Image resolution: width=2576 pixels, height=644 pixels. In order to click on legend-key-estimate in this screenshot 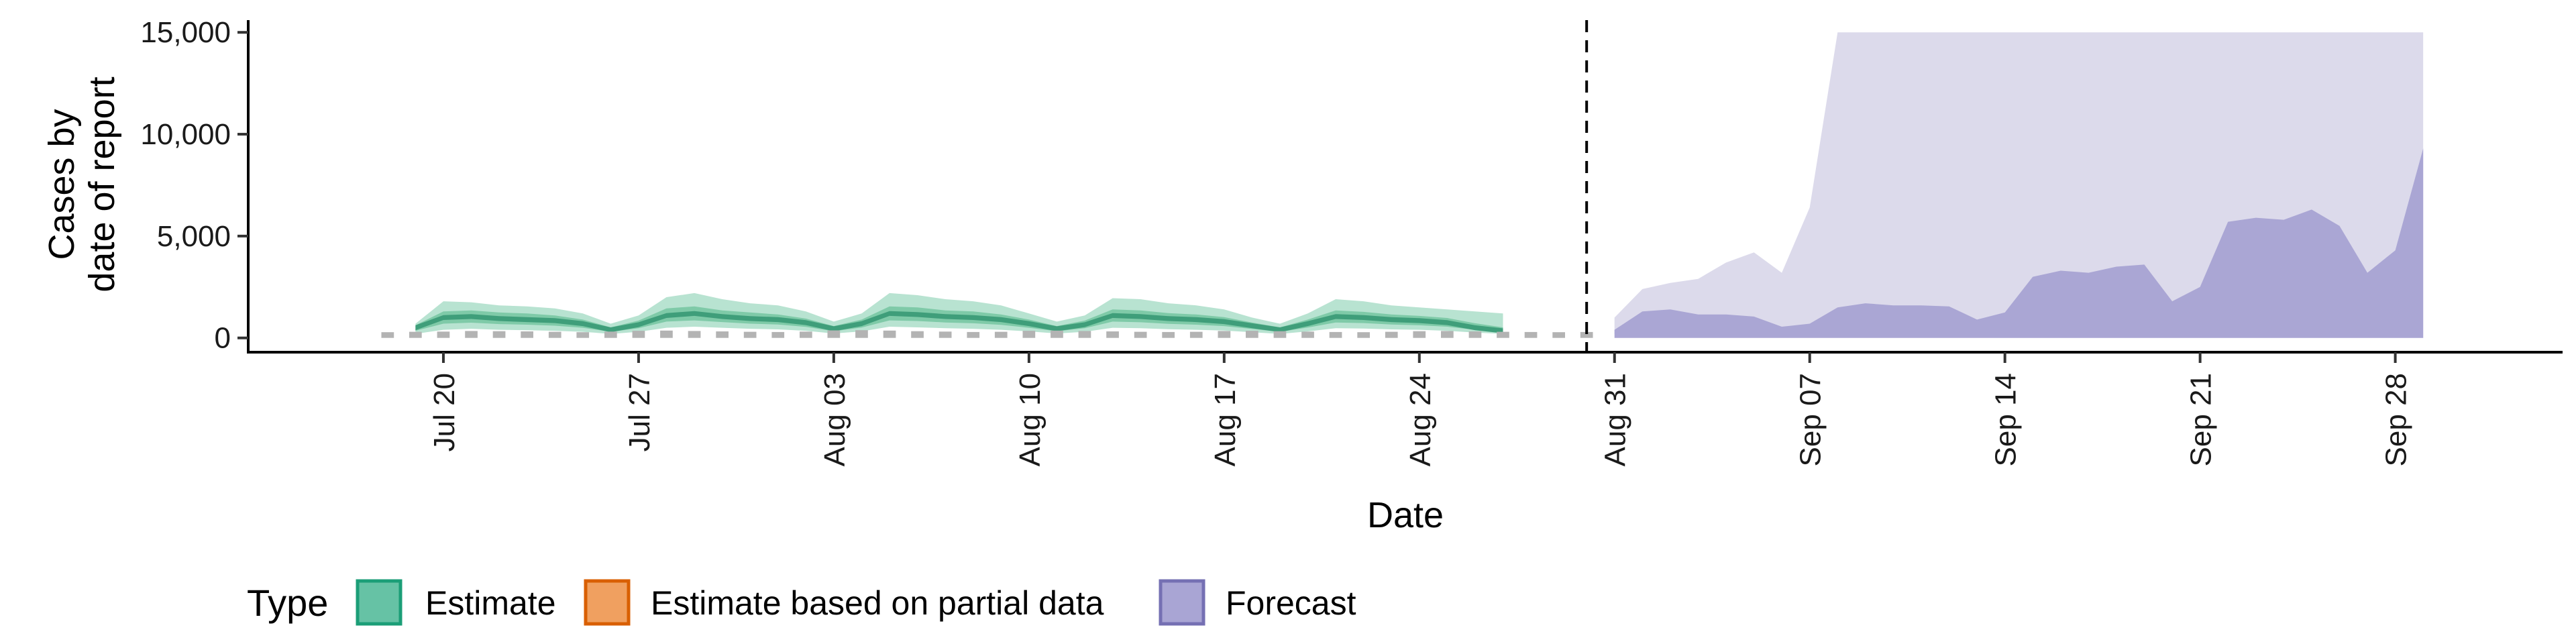, I will do `click(379, 602)`.